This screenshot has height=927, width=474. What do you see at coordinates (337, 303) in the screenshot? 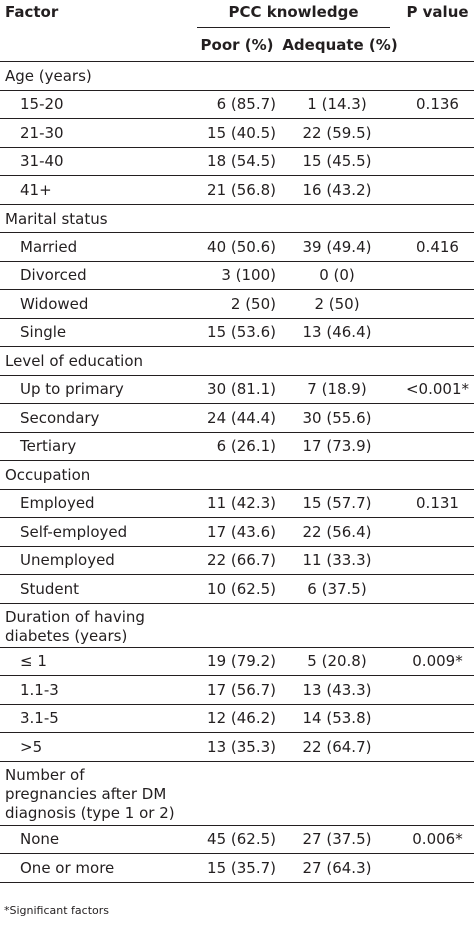
I see `adequate-cell: 2 (50)` at bounding box center [337, 303].